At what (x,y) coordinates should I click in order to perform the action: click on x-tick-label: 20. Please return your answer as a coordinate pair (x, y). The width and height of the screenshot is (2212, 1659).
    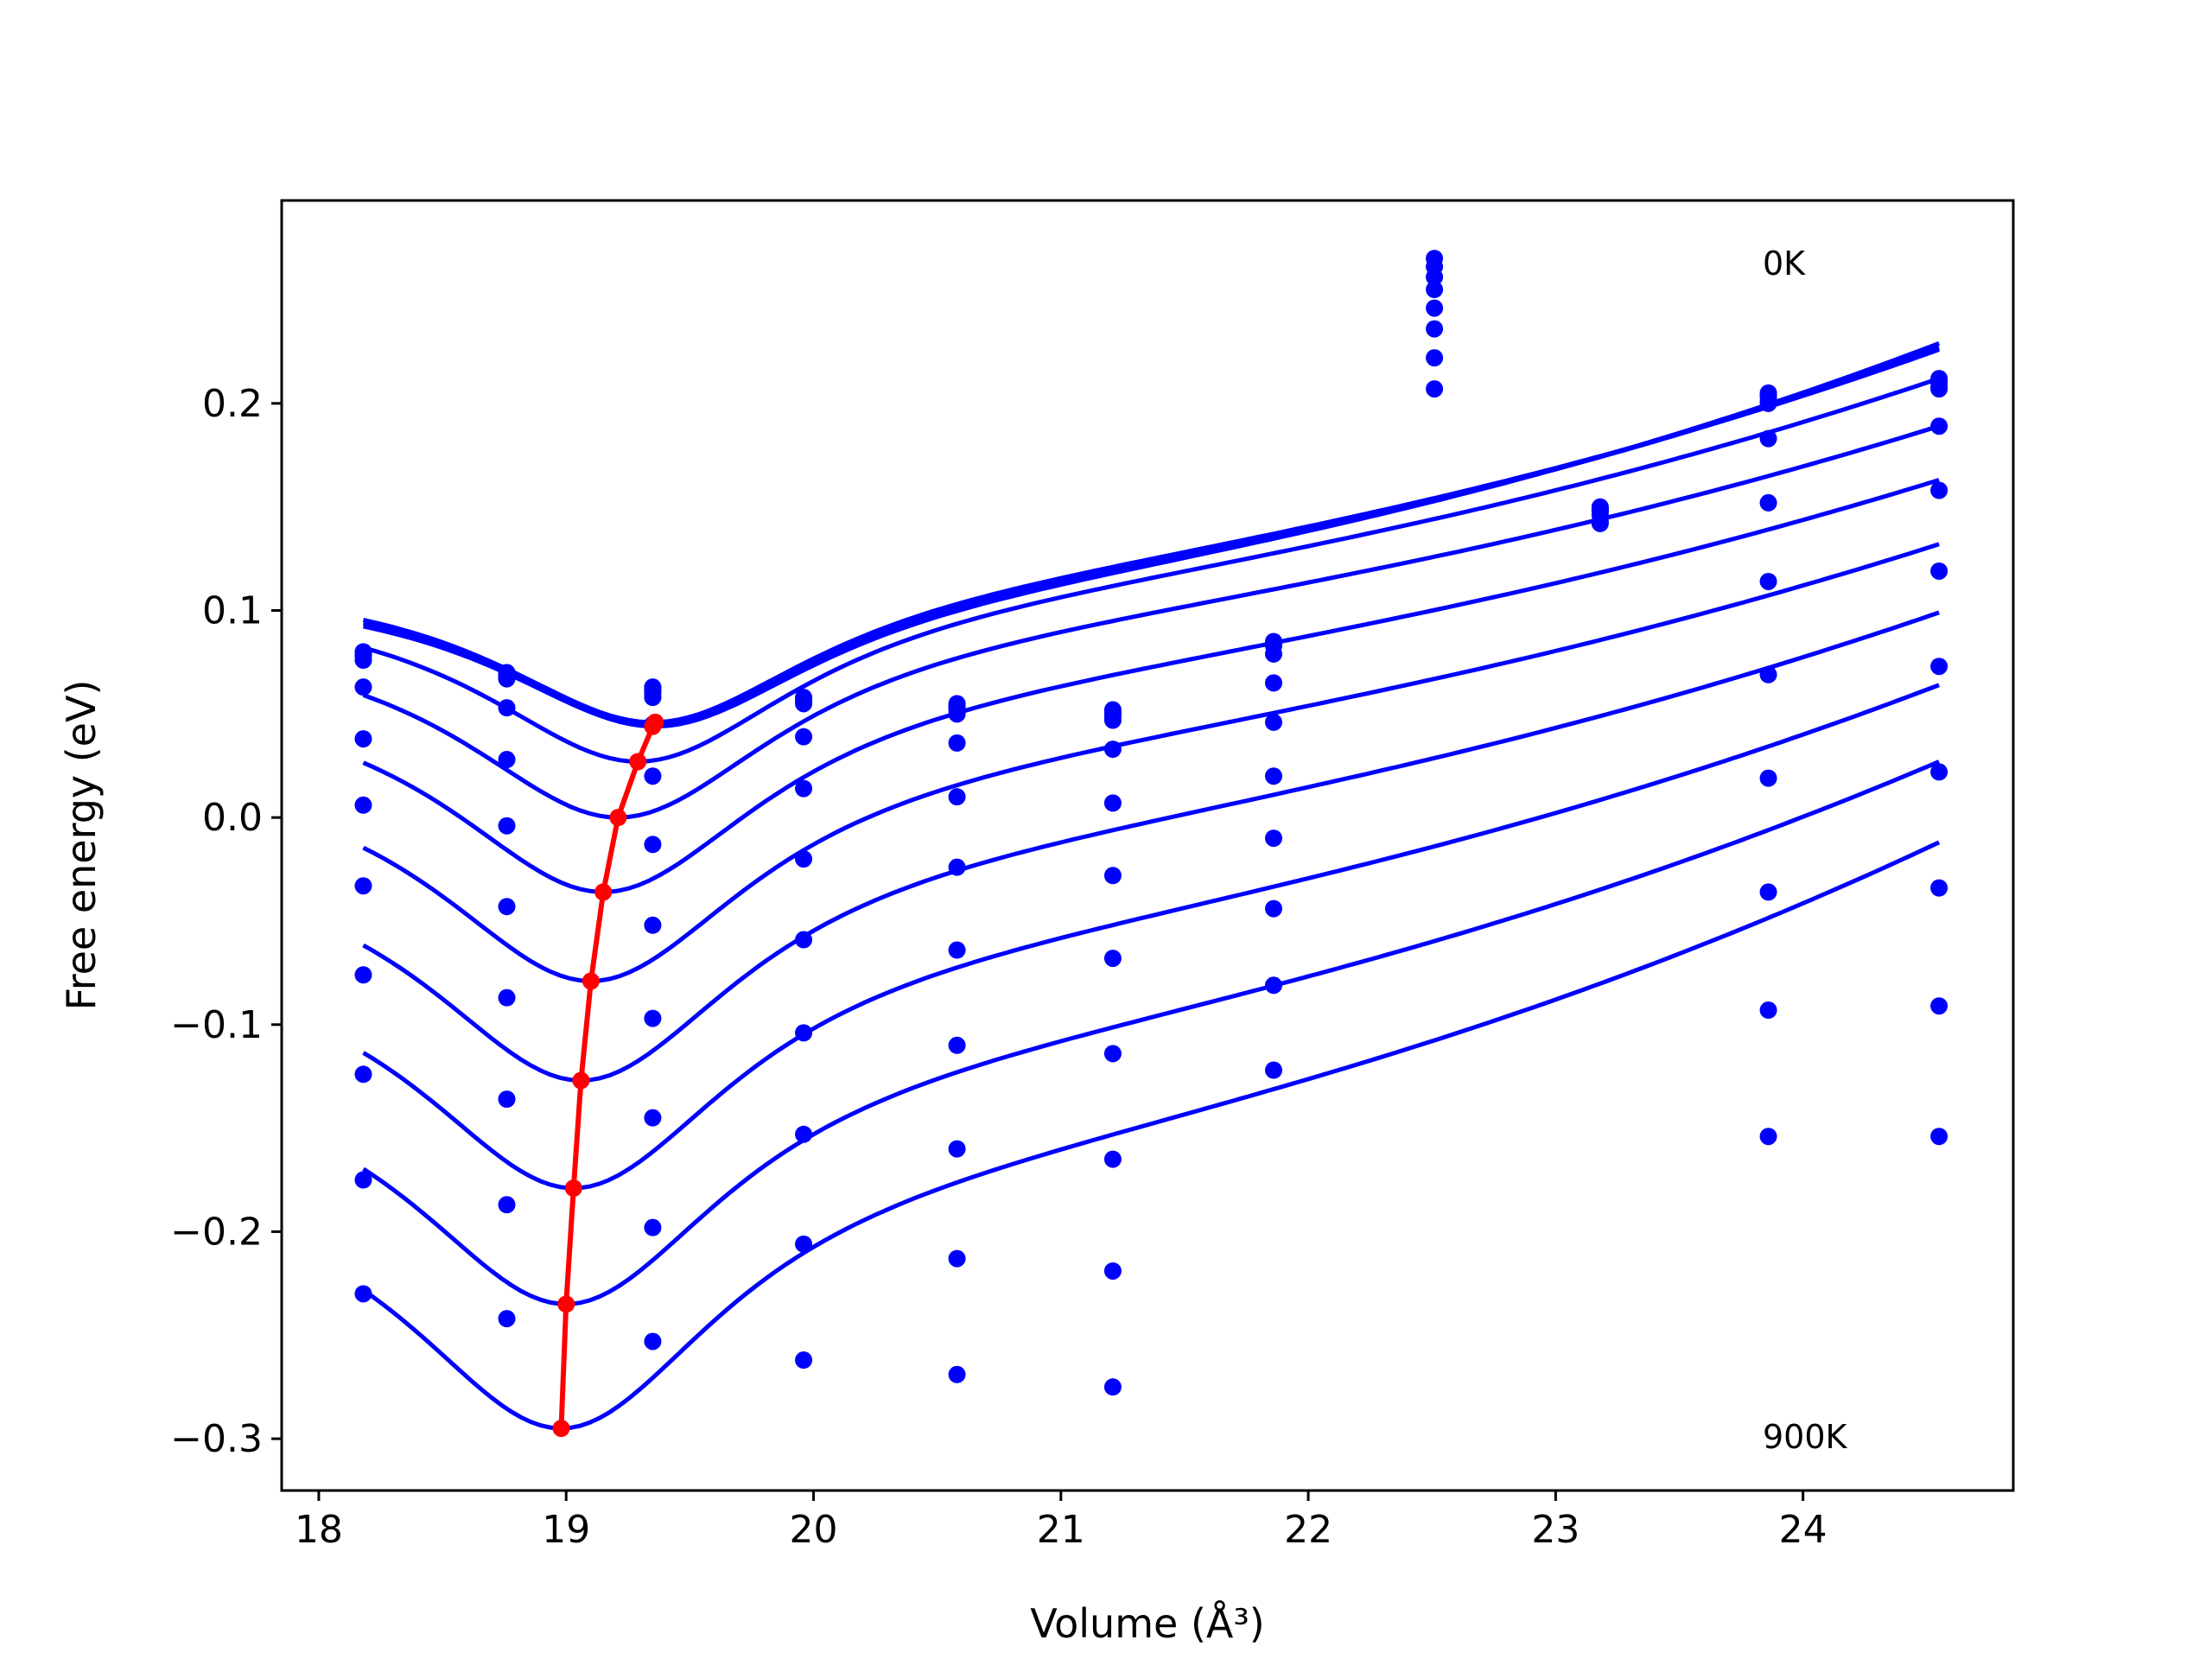
    Looking at the image, I should click on (814, 1530).